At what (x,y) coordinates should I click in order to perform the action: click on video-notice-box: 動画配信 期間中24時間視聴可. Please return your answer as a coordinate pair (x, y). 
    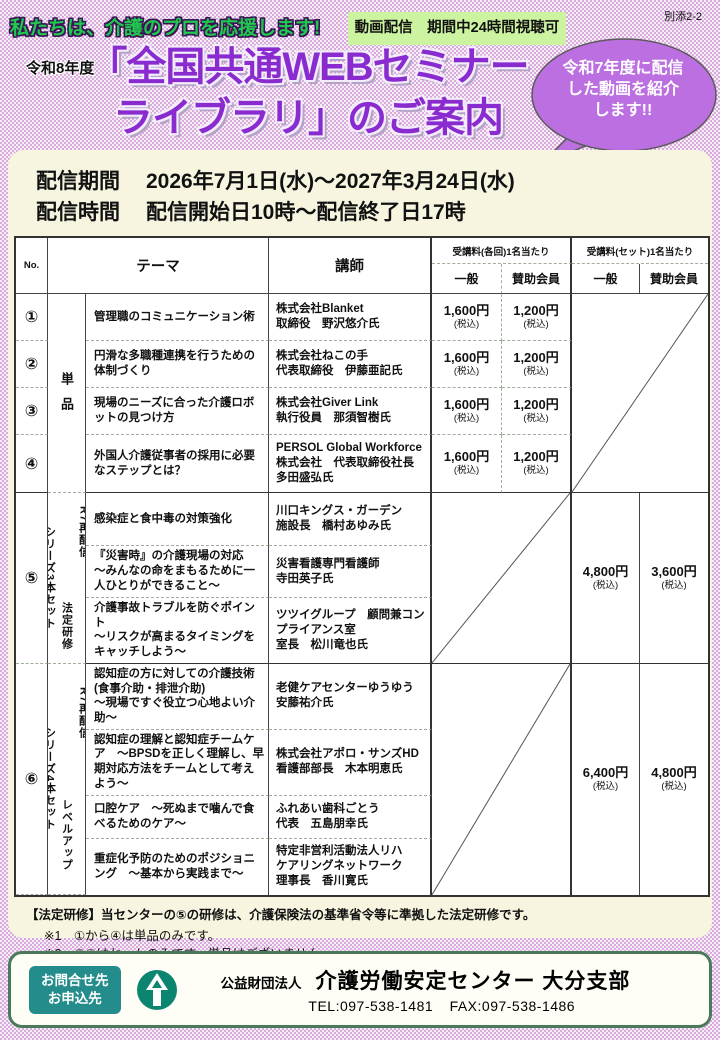
    Looking at the image, I should click on (457, 28).